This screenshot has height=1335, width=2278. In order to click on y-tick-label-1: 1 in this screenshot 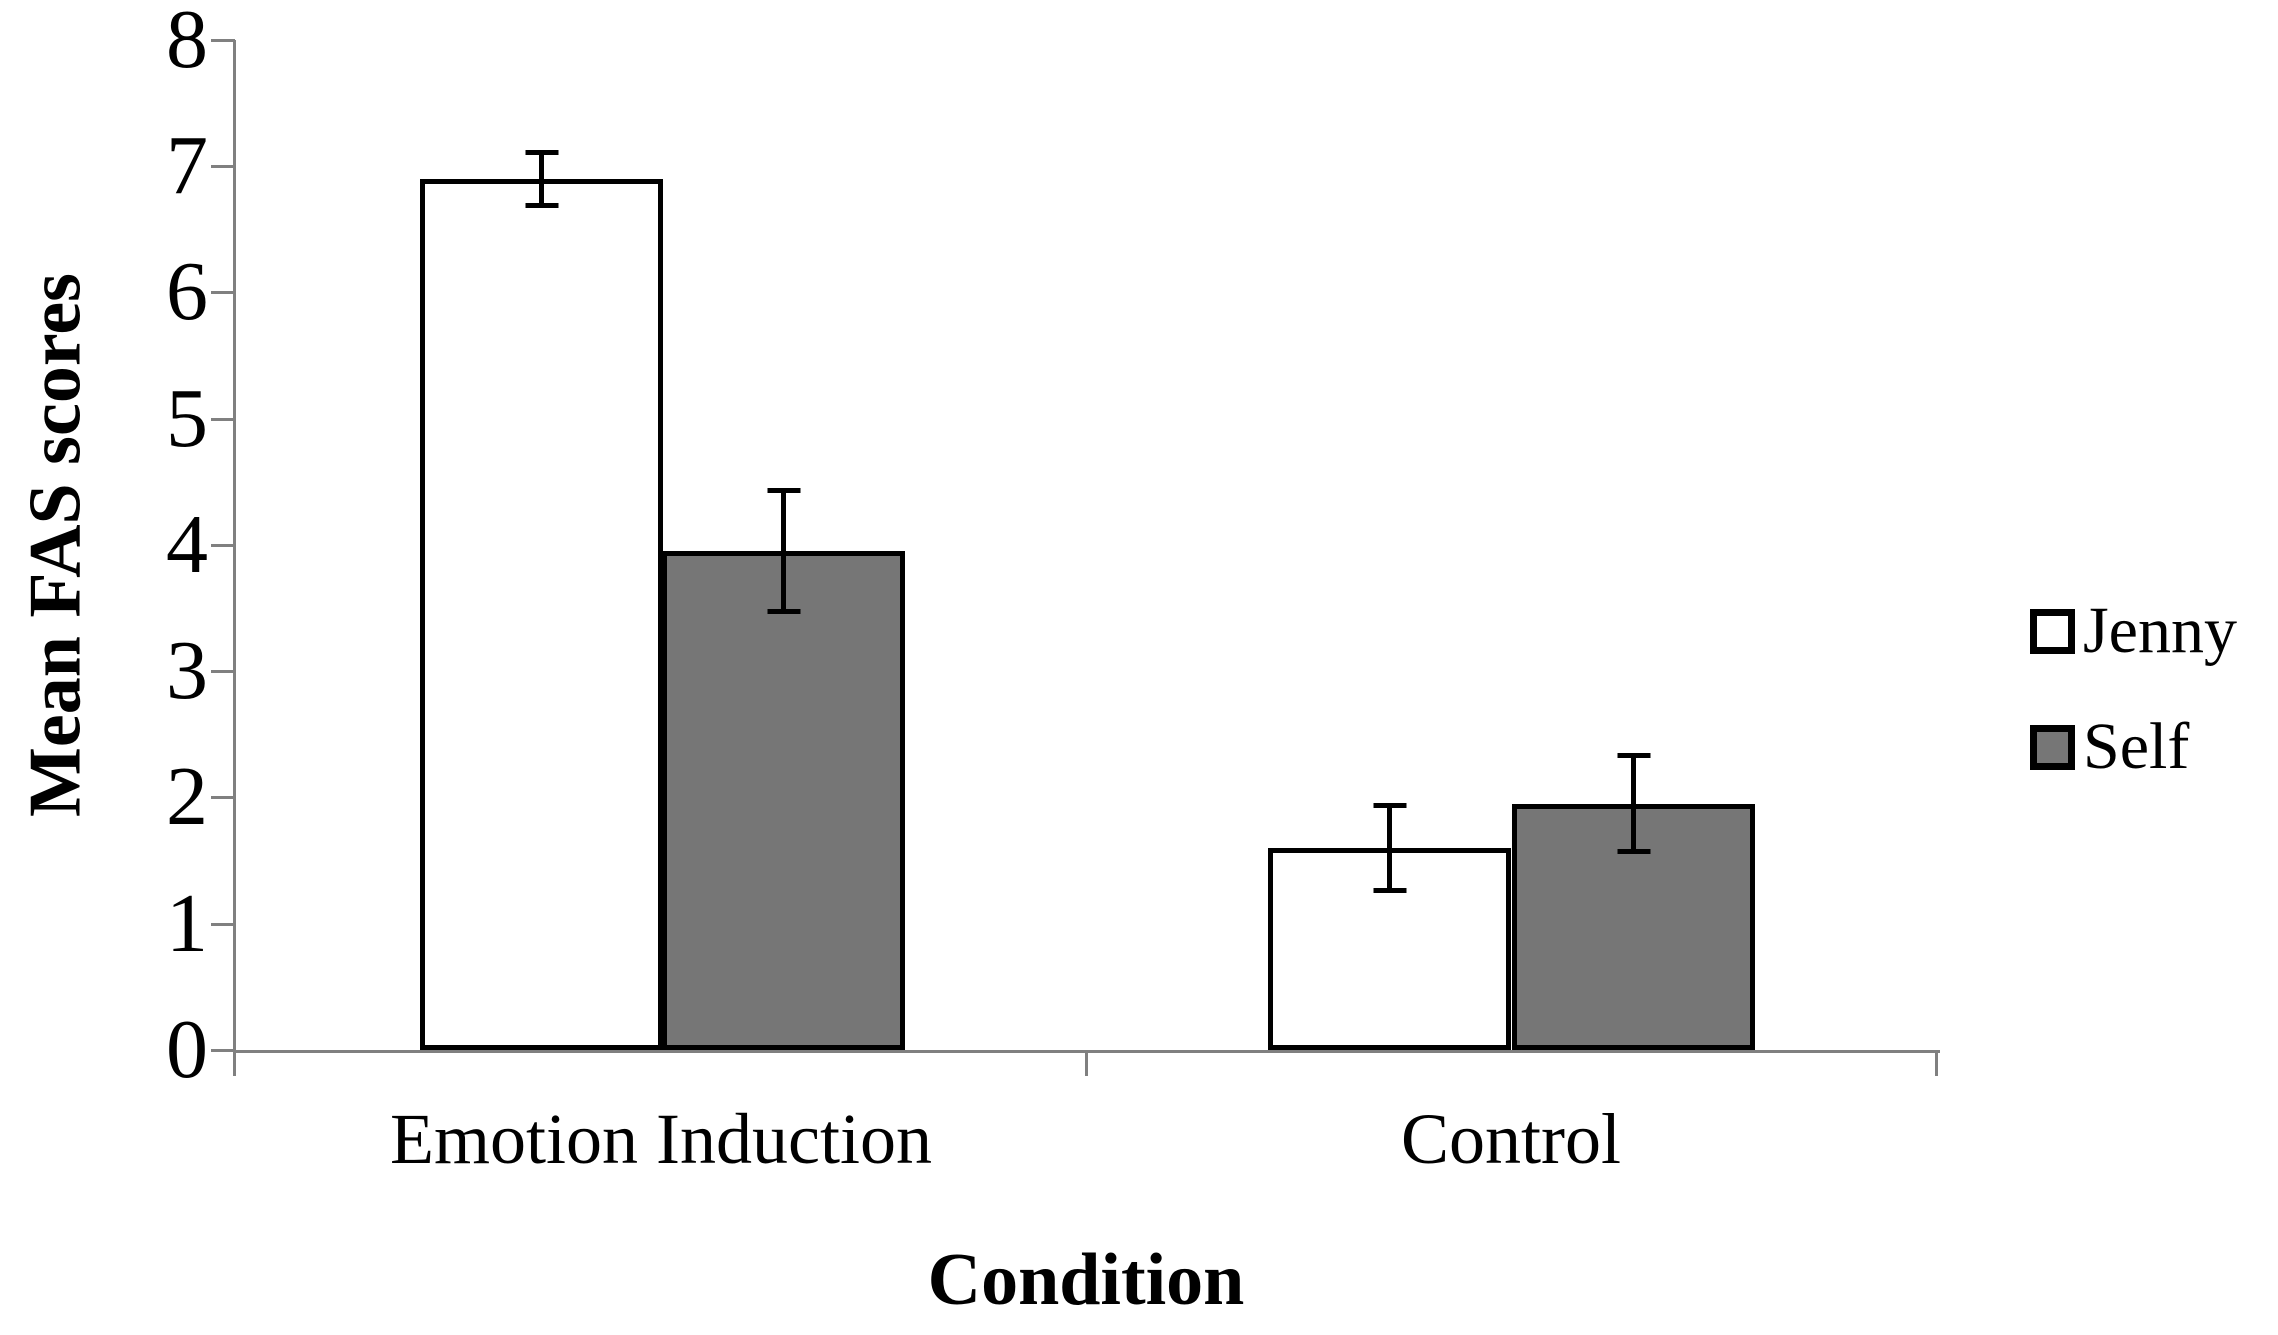, I will do `click(187, 923)`.